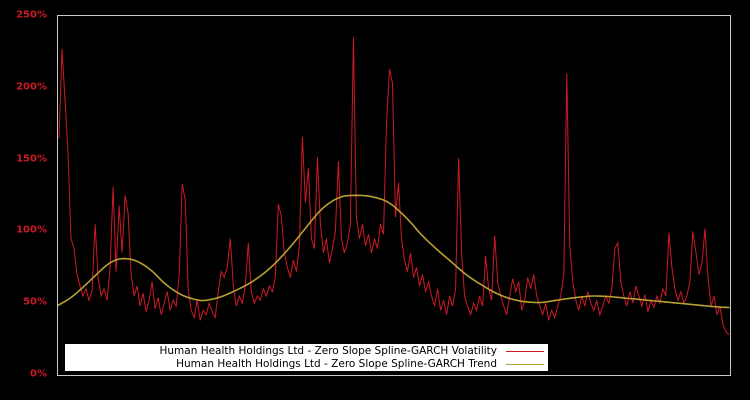 The width and height of the screenshot is (750, 400). What do you see at coordinates (31, 159) in the screenshot?
I see `y-tick-label: 150%` at bounding box center [31, 159].